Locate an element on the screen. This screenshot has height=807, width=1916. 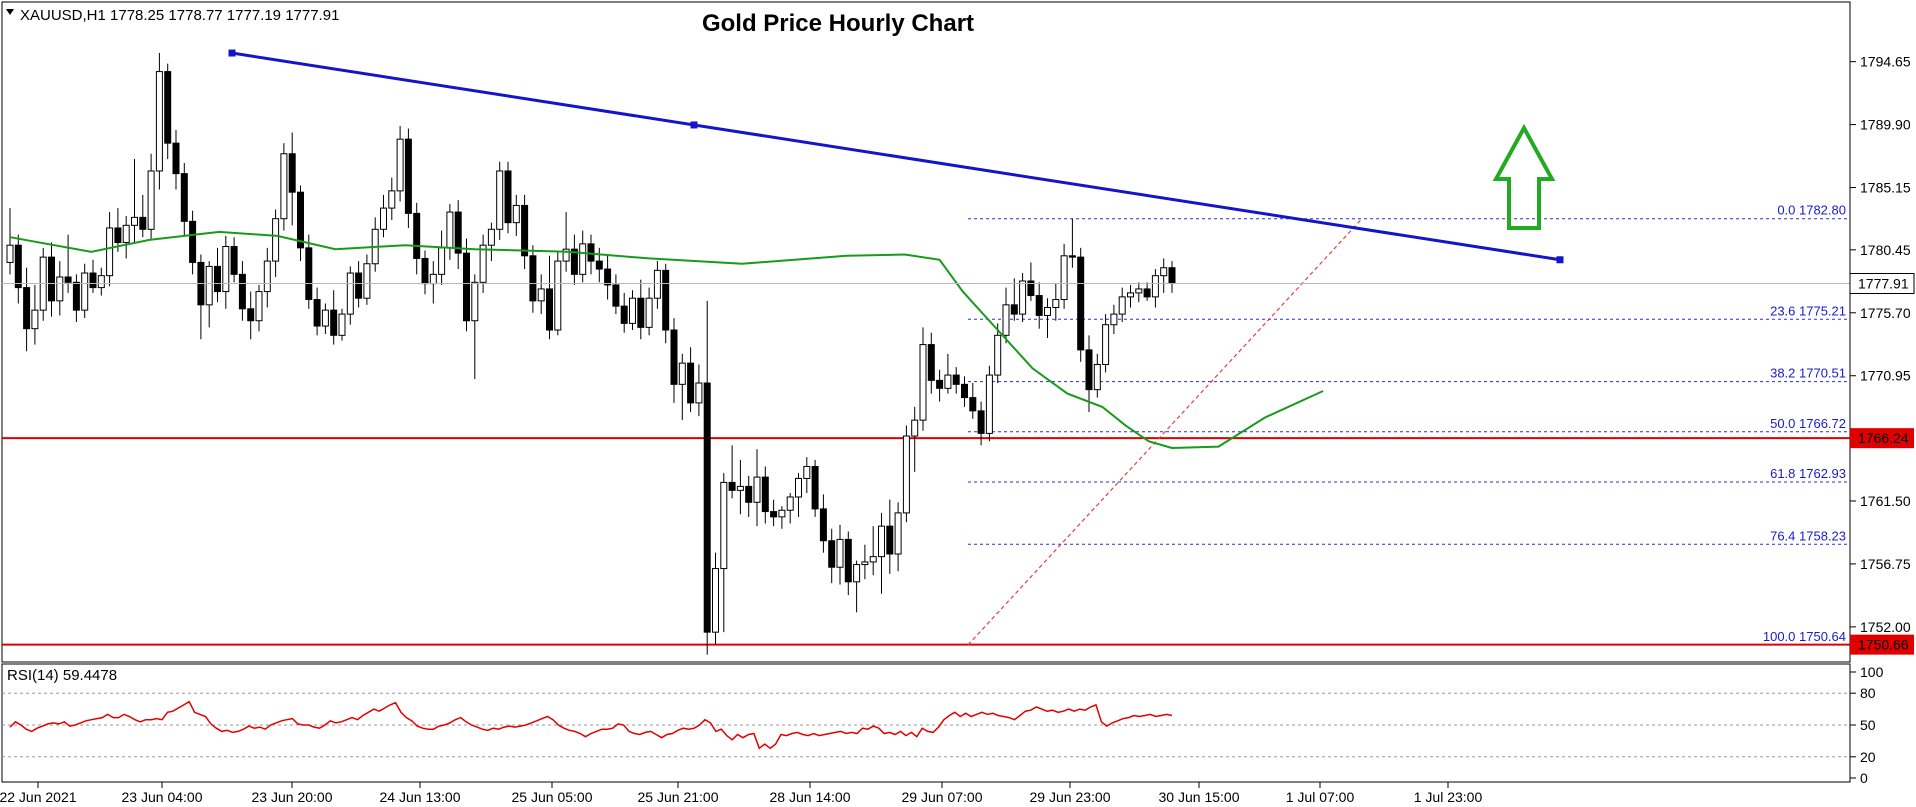
time-tick-label: 23 Jun 04:00 is located at coordinates (162, 797).